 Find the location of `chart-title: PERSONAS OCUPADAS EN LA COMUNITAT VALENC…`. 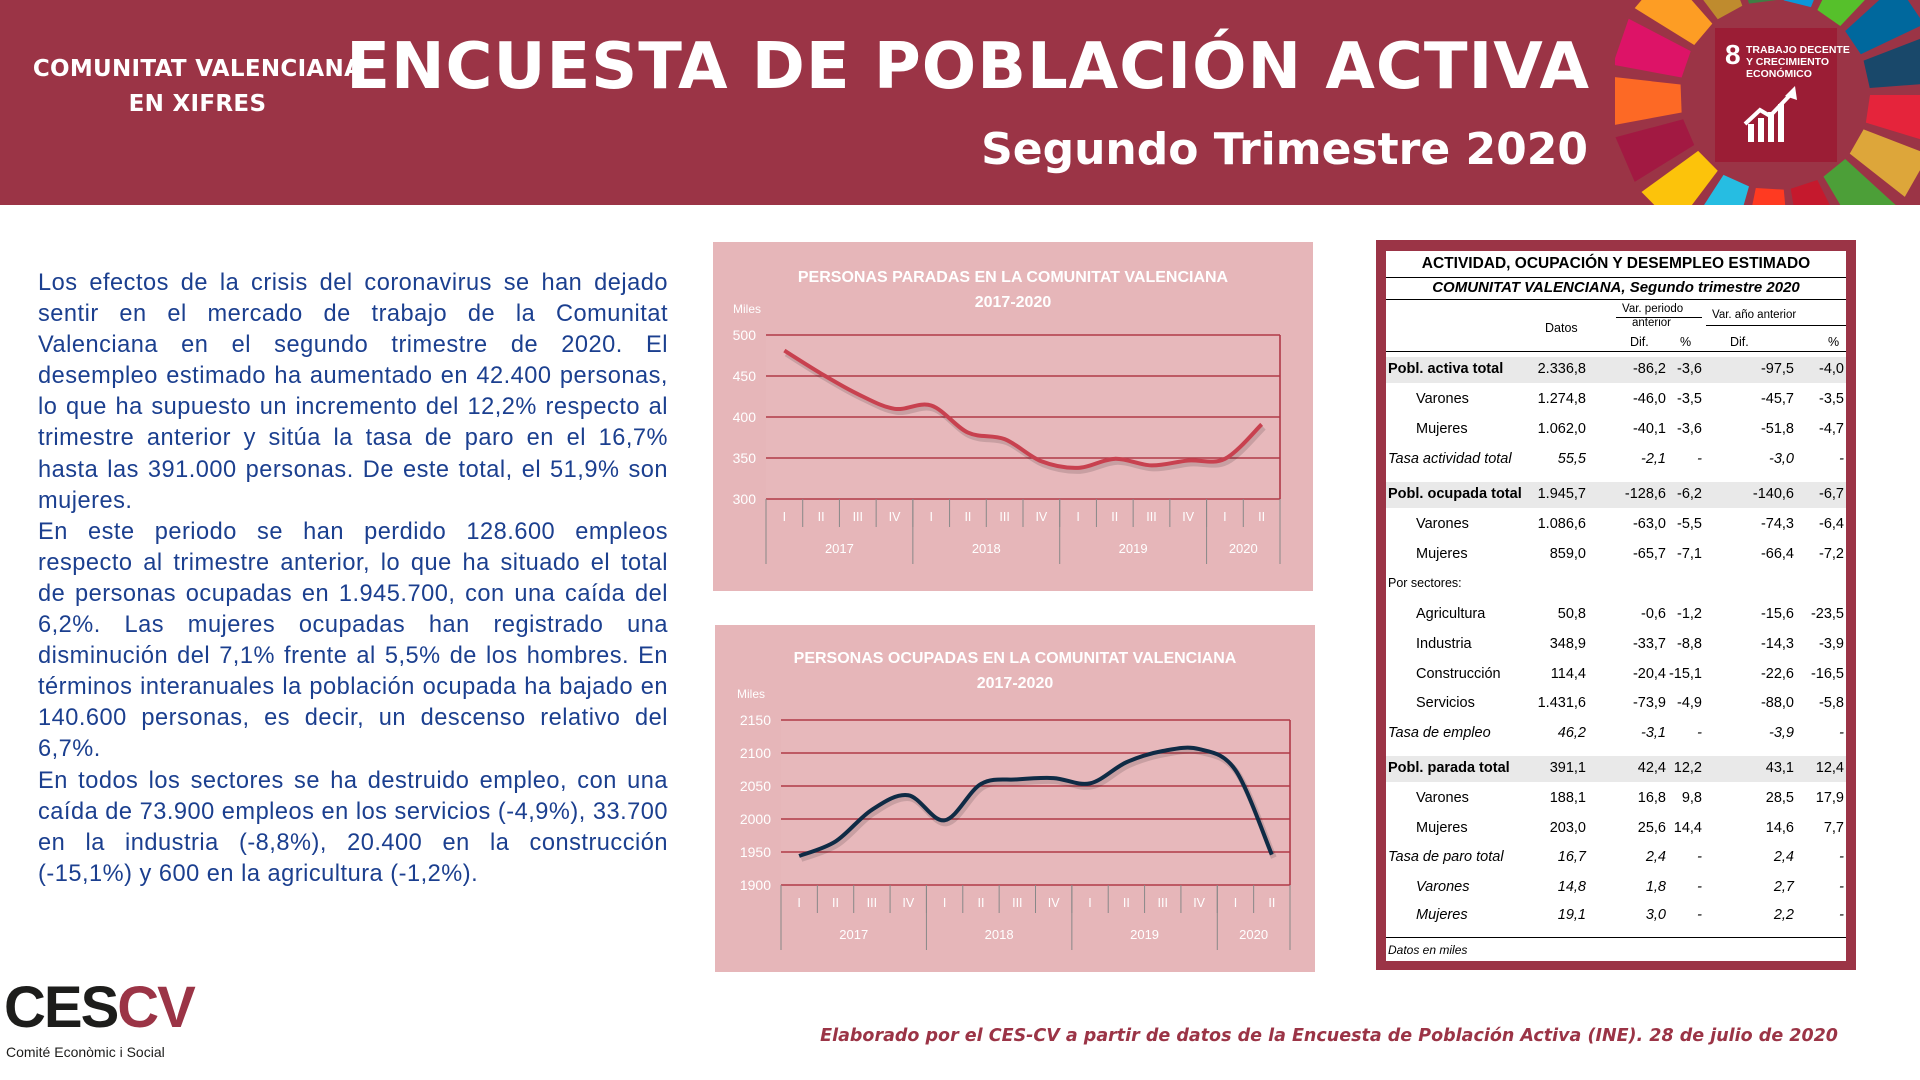

chart-title: PERSONAS OCUPADAS EN LA COMUNITAT VALENC… is located at coordinates (1015, 658).